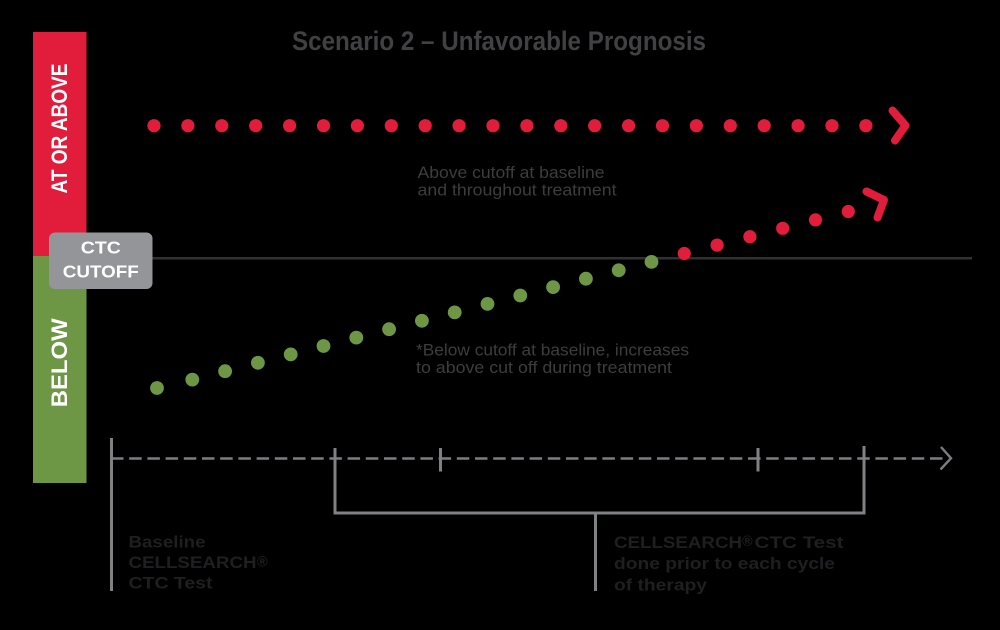 The width and height of the screenshot is (1000, 630). I want to click on svg-text: CTC, so click(101, 248).